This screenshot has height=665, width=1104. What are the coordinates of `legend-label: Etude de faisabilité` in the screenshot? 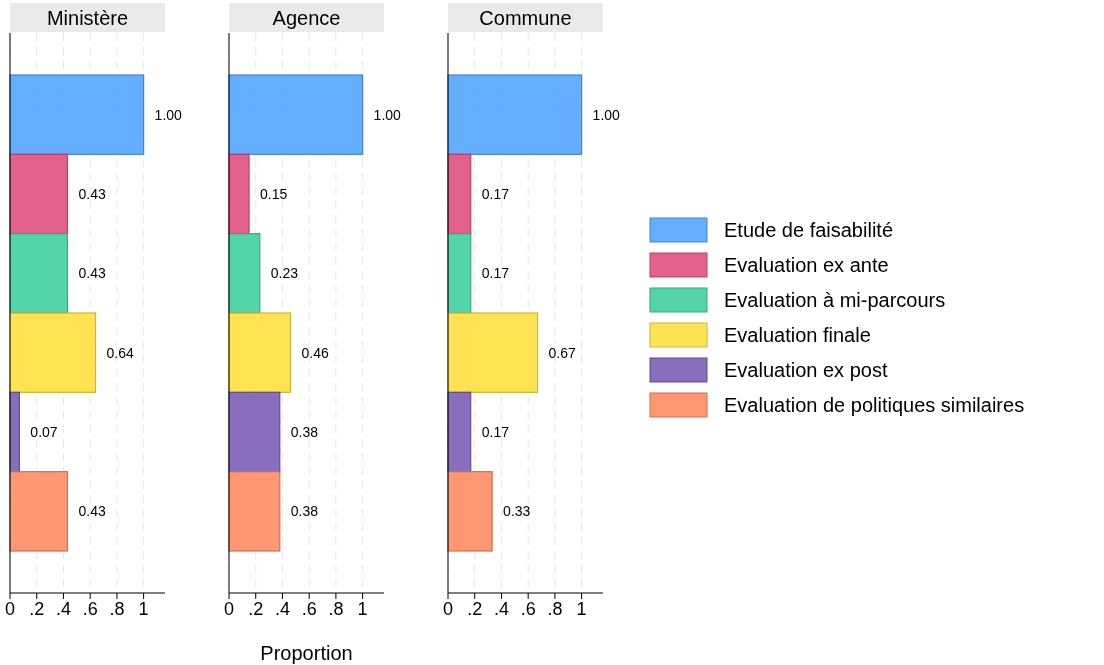 It's located at (809, 230).